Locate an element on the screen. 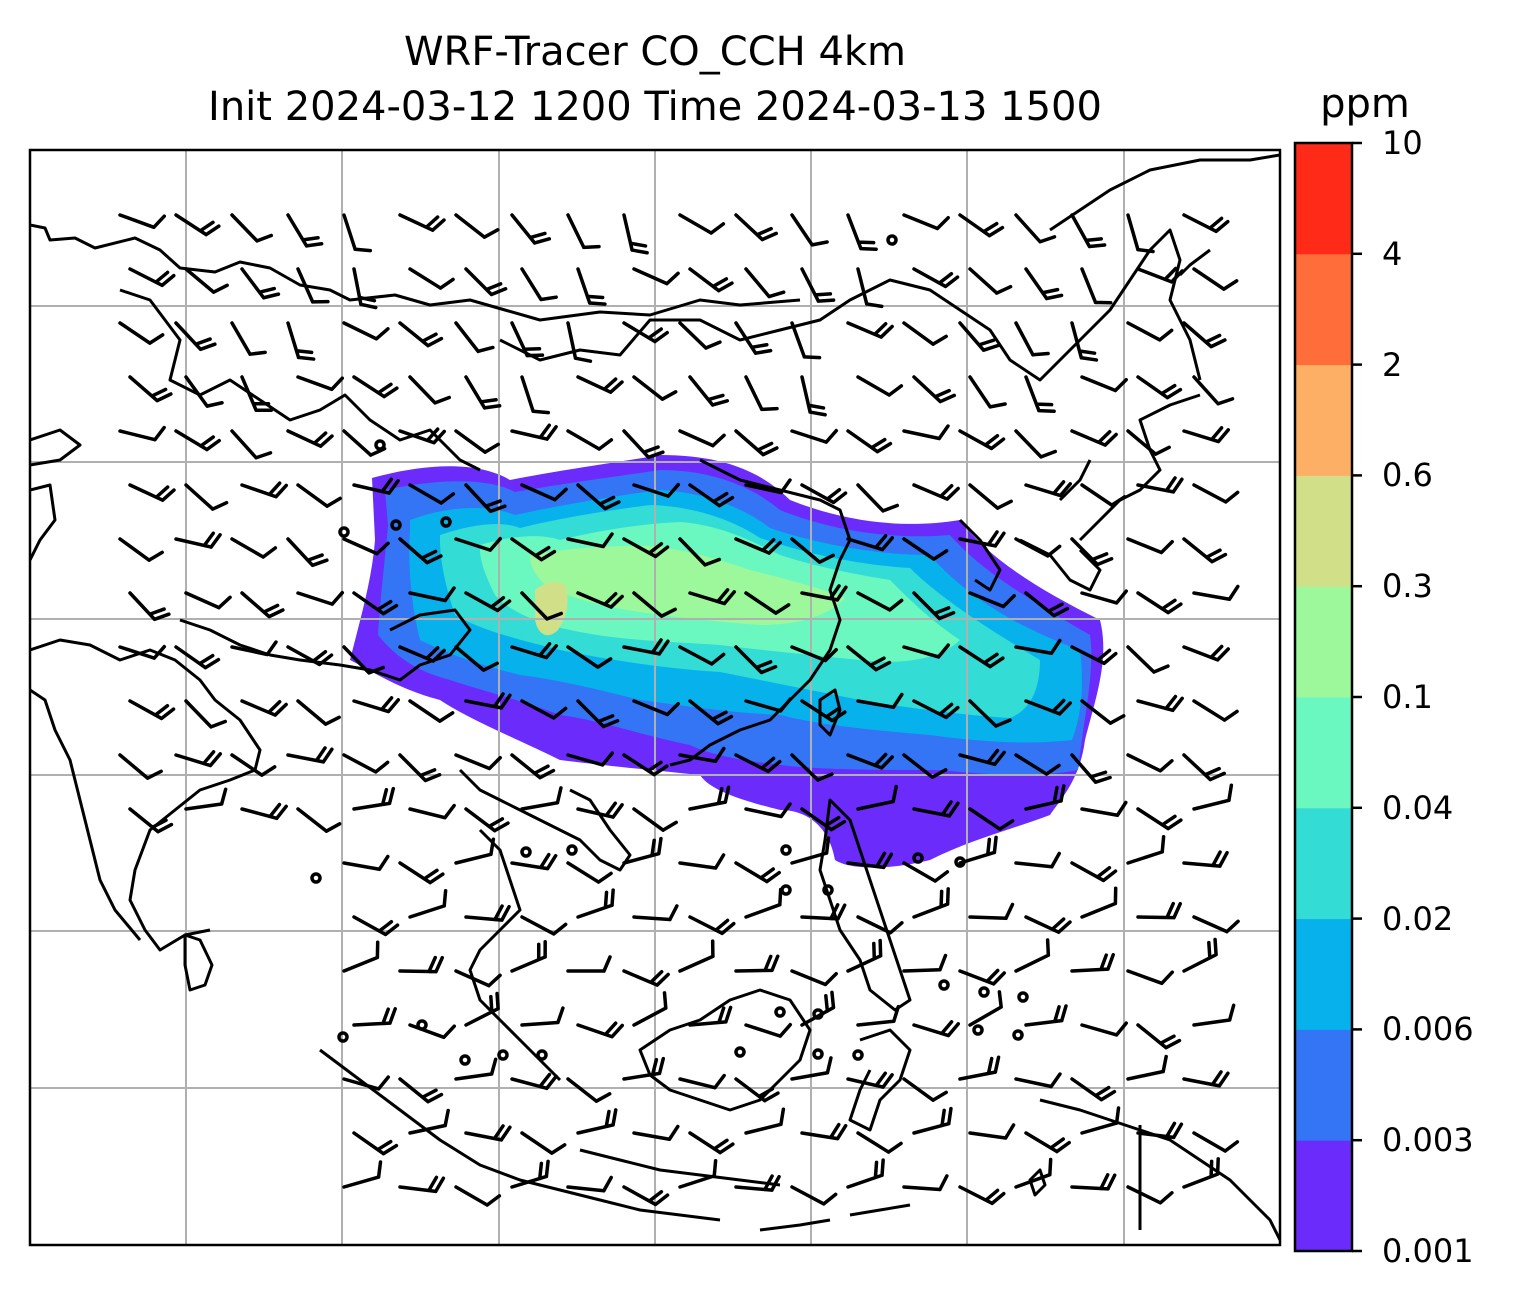  colorbar-tick-label: 10 is located at coordinates (1402, 143).